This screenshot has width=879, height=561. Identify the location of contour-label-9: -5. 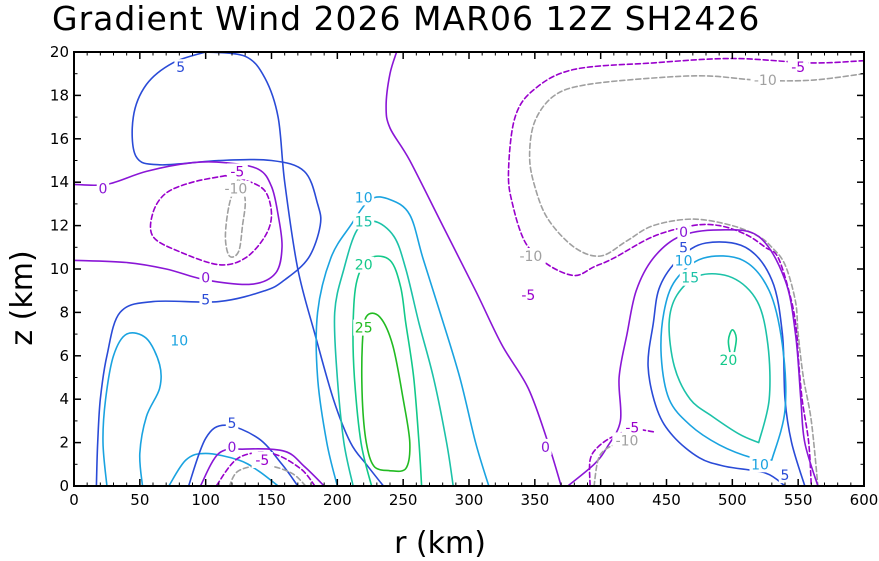
(262, 461).